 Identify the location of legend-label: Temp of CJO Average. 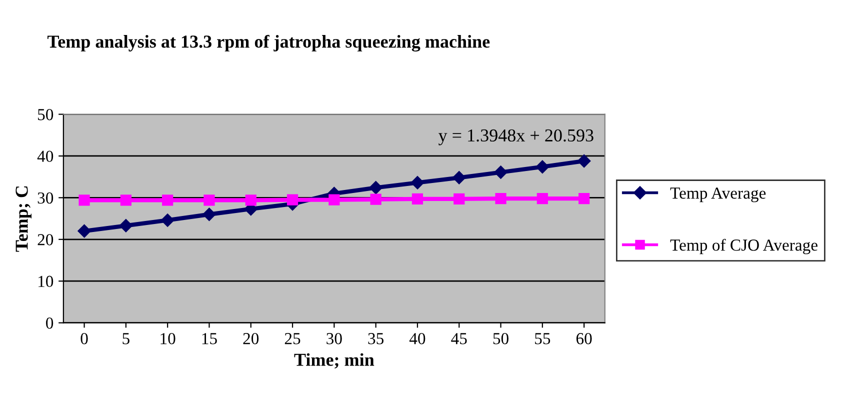
(744, 246).